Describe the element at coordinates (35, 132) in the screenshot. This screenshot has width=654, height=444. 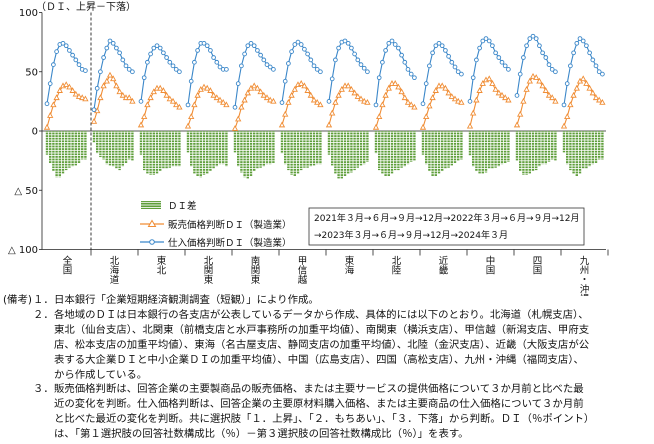
I see `y-tick-label: 0` at that location.